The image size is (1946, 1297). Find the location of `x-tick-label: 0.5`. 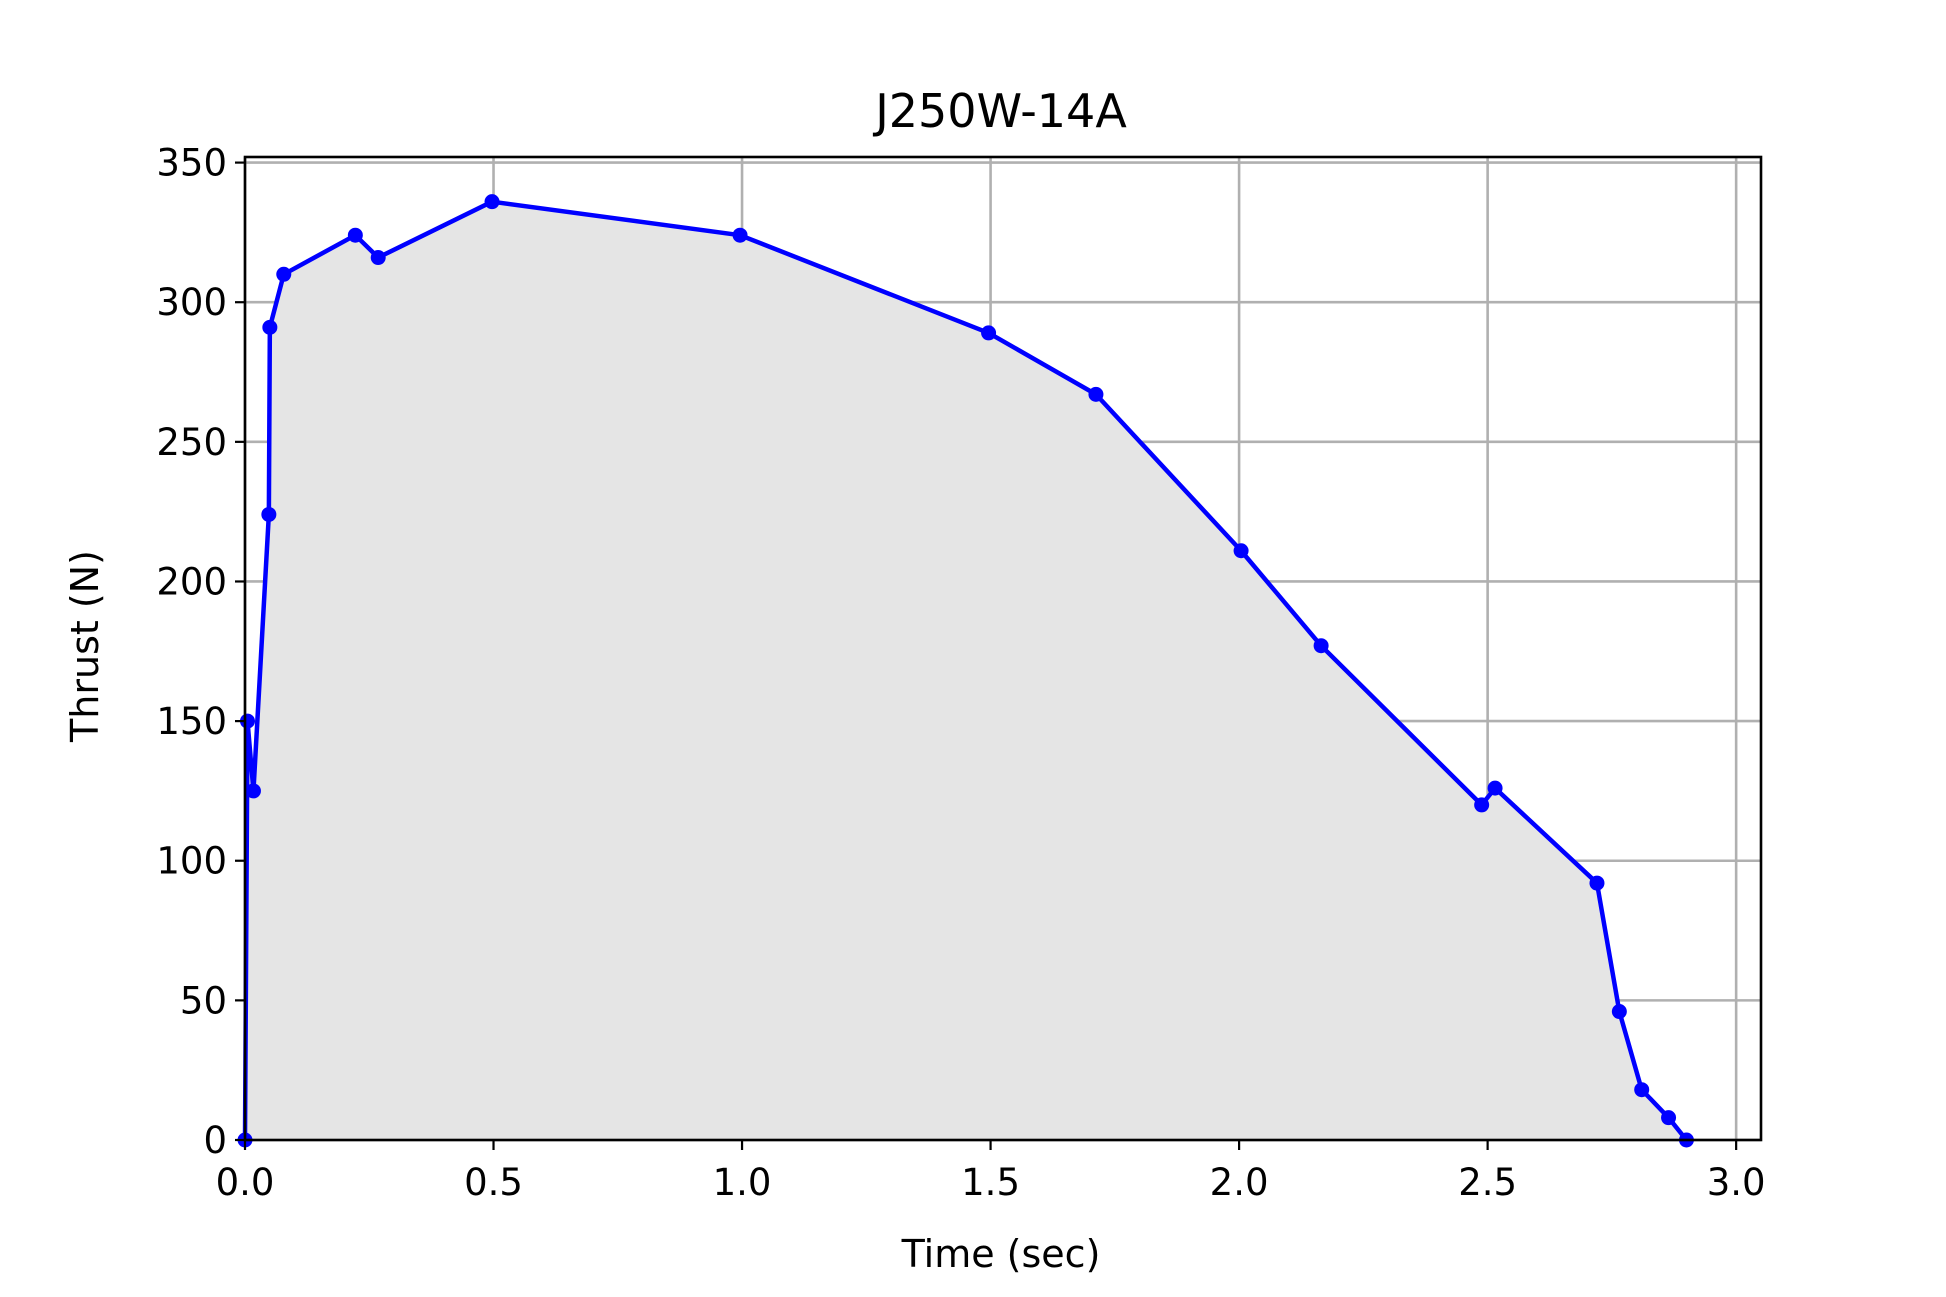

x-tick-label: 0.5 is located at coordinates (493, 1182).